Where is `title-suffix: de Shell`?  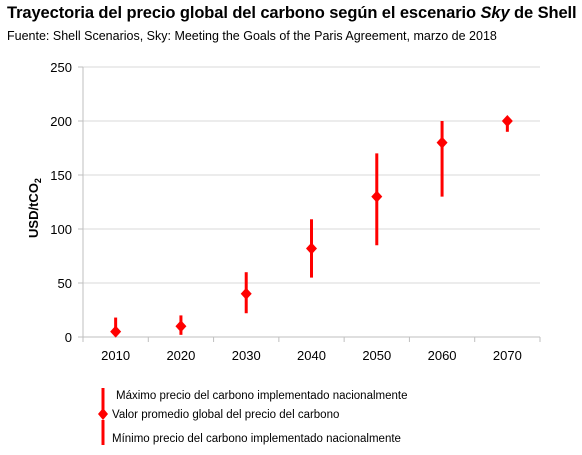 title-suffix: de Shell is located at coordinates (543, 13).